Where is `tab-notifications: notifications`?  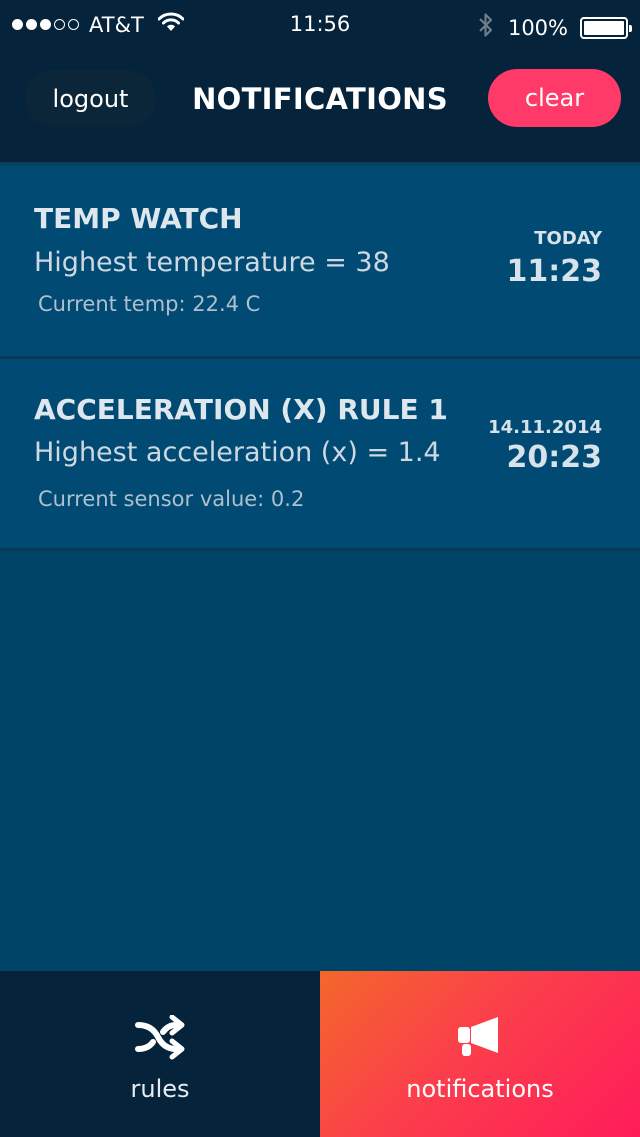
tab-notifications: notifications is located at coordinates (480, 1054).